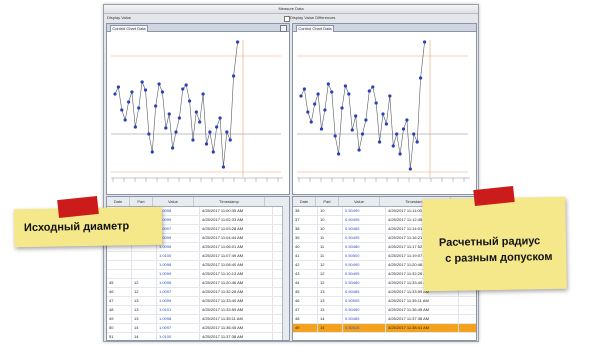 This screenshot has height=347, width=598. I want to click on cell-timestamp: 4/25/2017 11:08:40 AM, so click(236, 265).